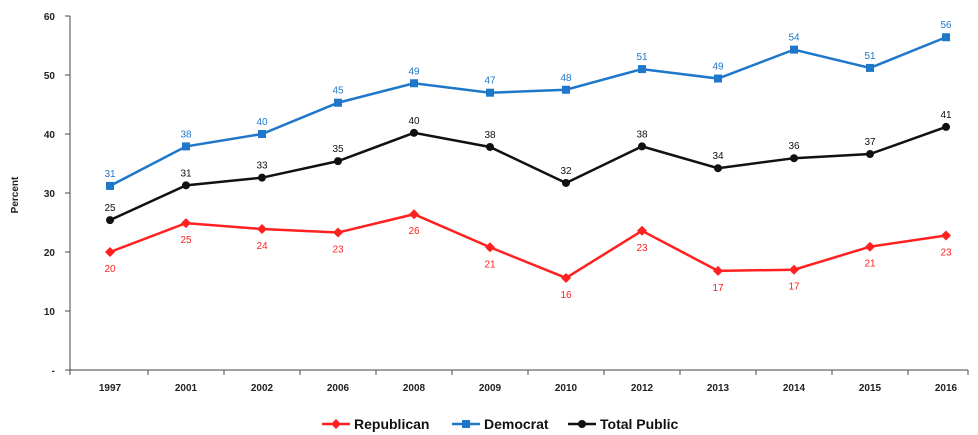  I want to click on democrat-data-label: 56, so click(946, 25).